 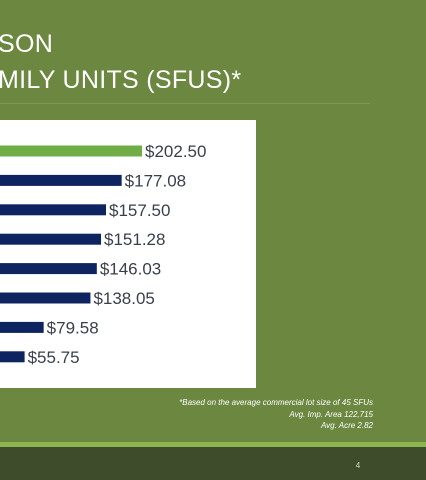 What do you see at coordinates (54, 357) in the screenshot?
I see `bar-value-label-8: $55.75` at bounding box center [54, 357].